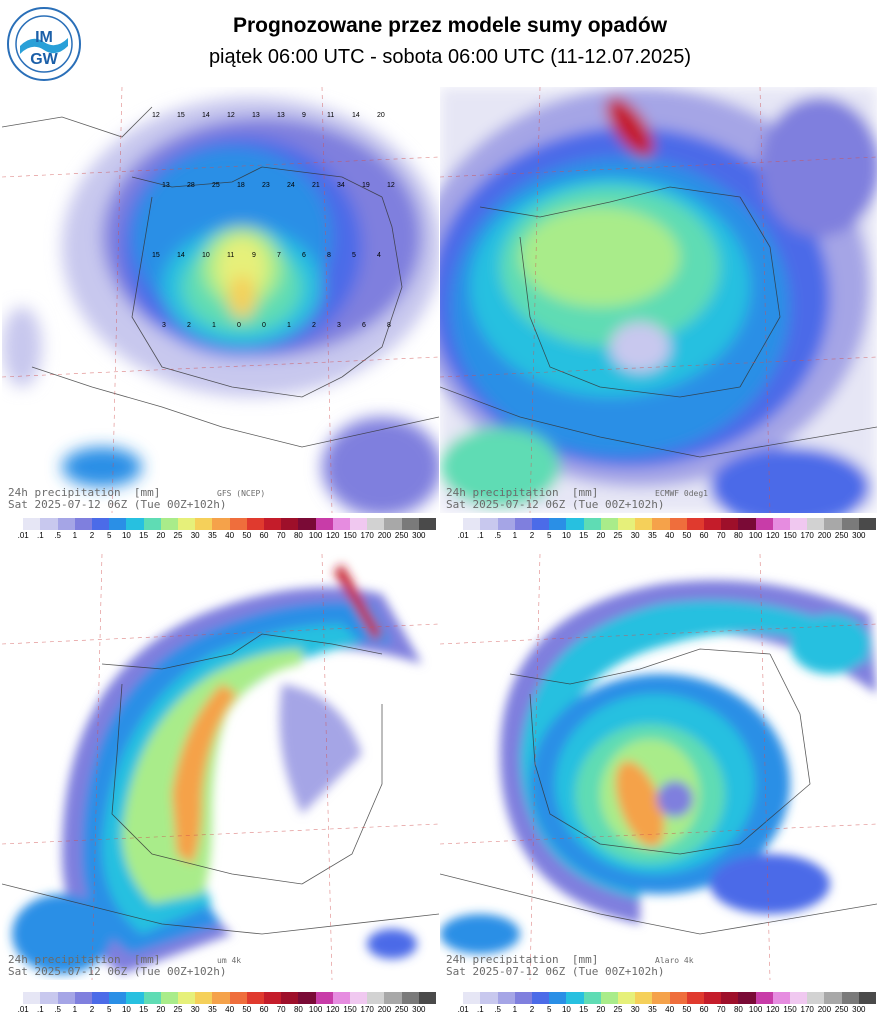  What do you see at coordinates (601, 535) in the screenshot?
I see `colorbar-tick-label: 20` at bounding box center [601, 535].